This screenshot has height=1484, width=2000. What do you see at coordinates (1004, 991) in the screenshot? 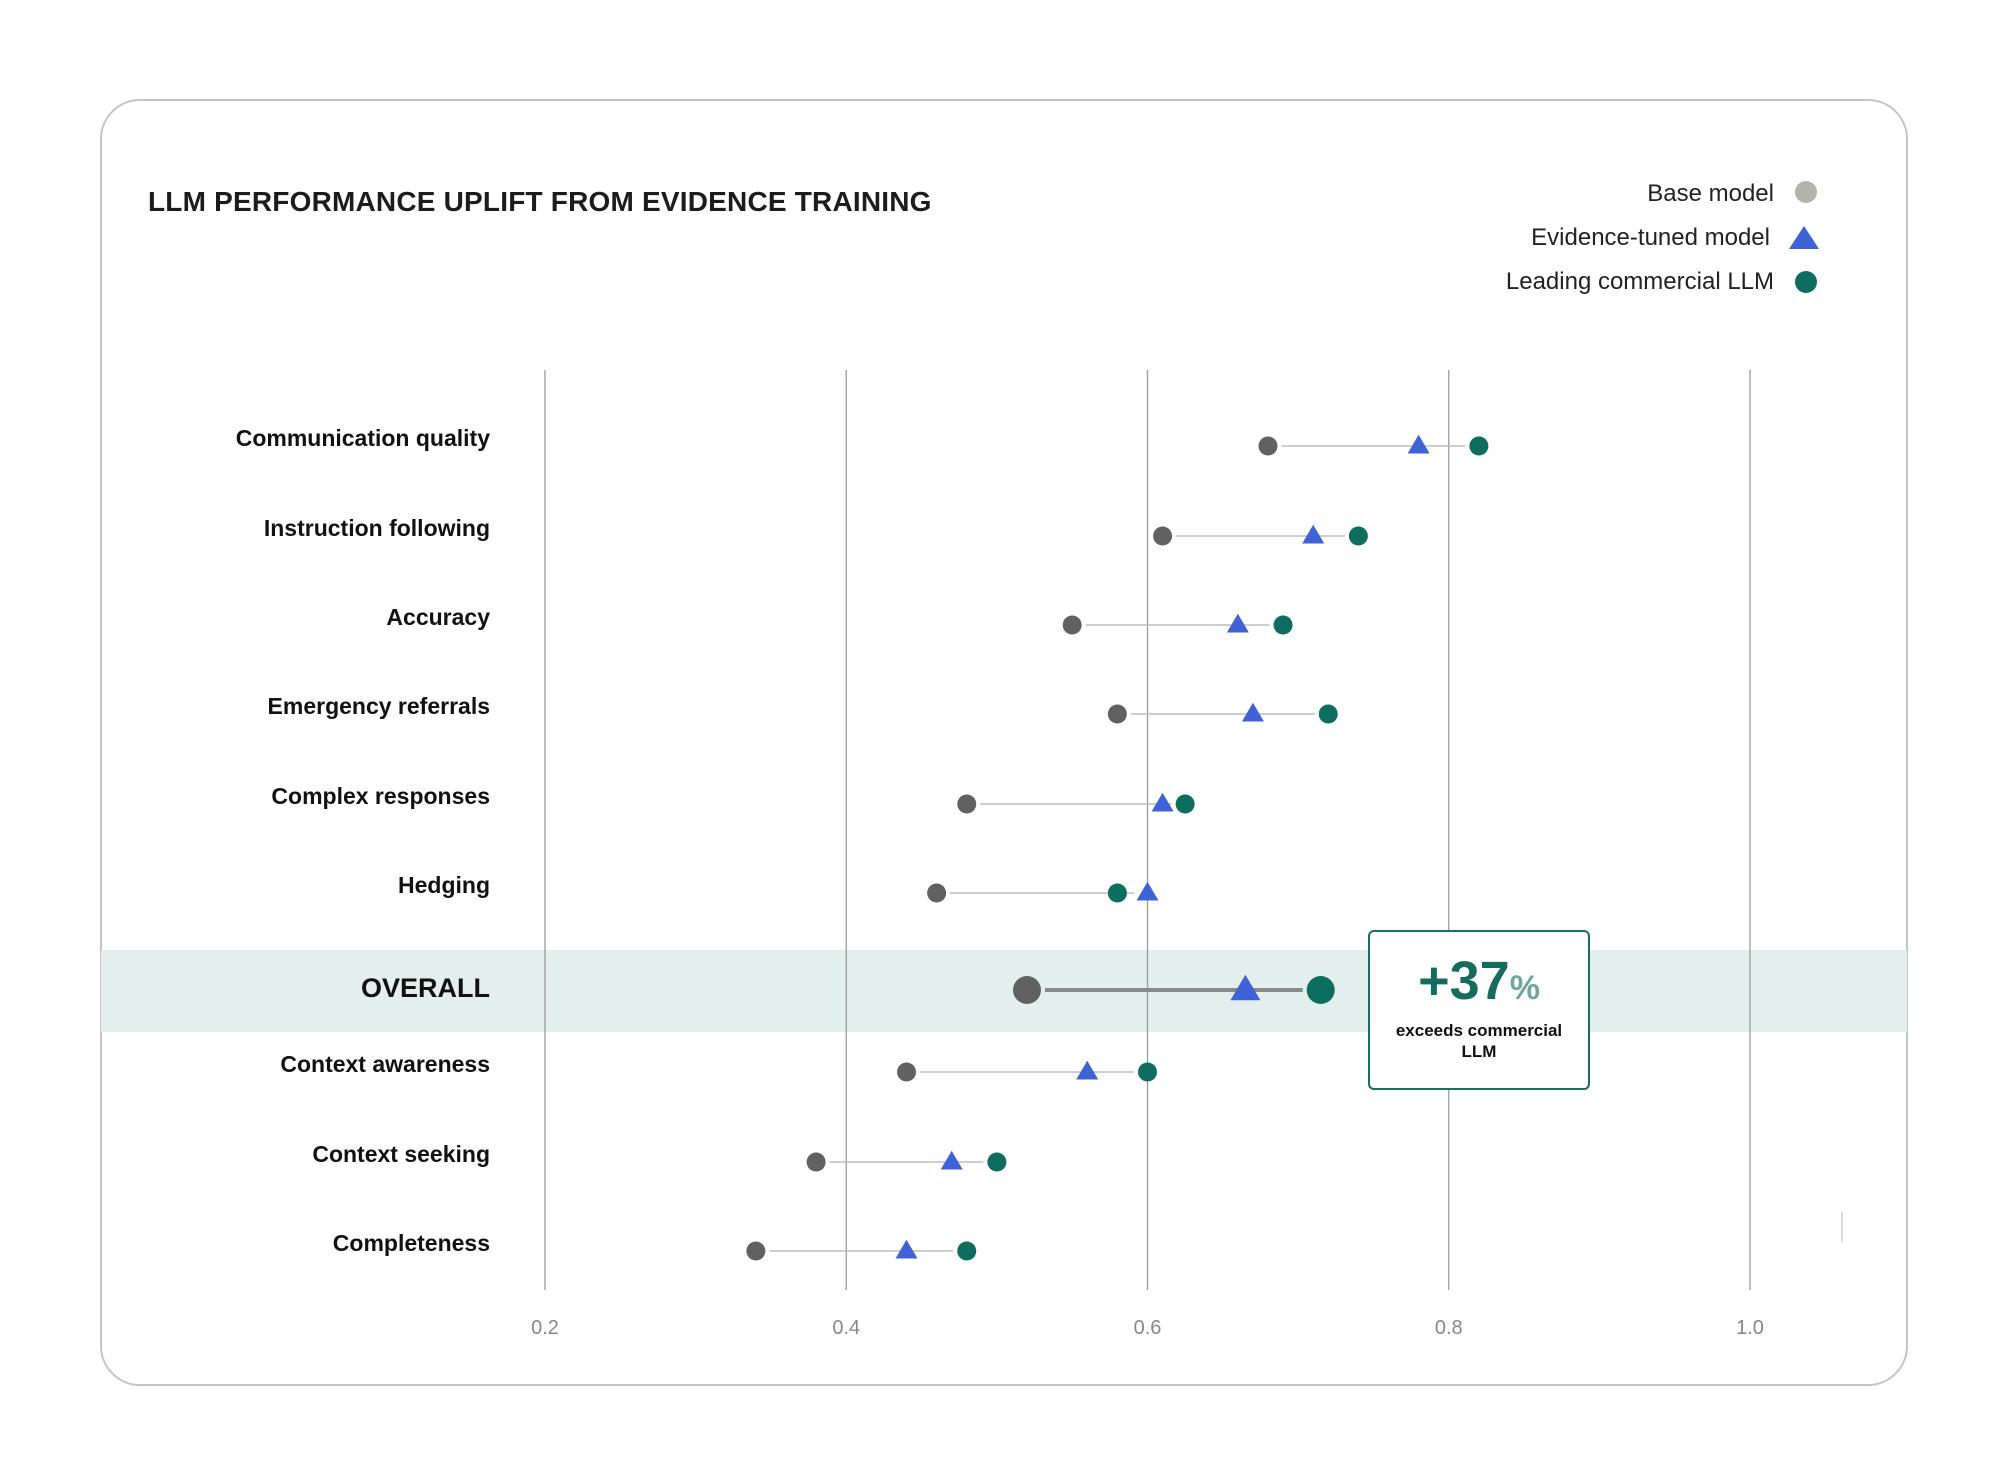
I see `highlight-band` at bounding box center [1004, 991].